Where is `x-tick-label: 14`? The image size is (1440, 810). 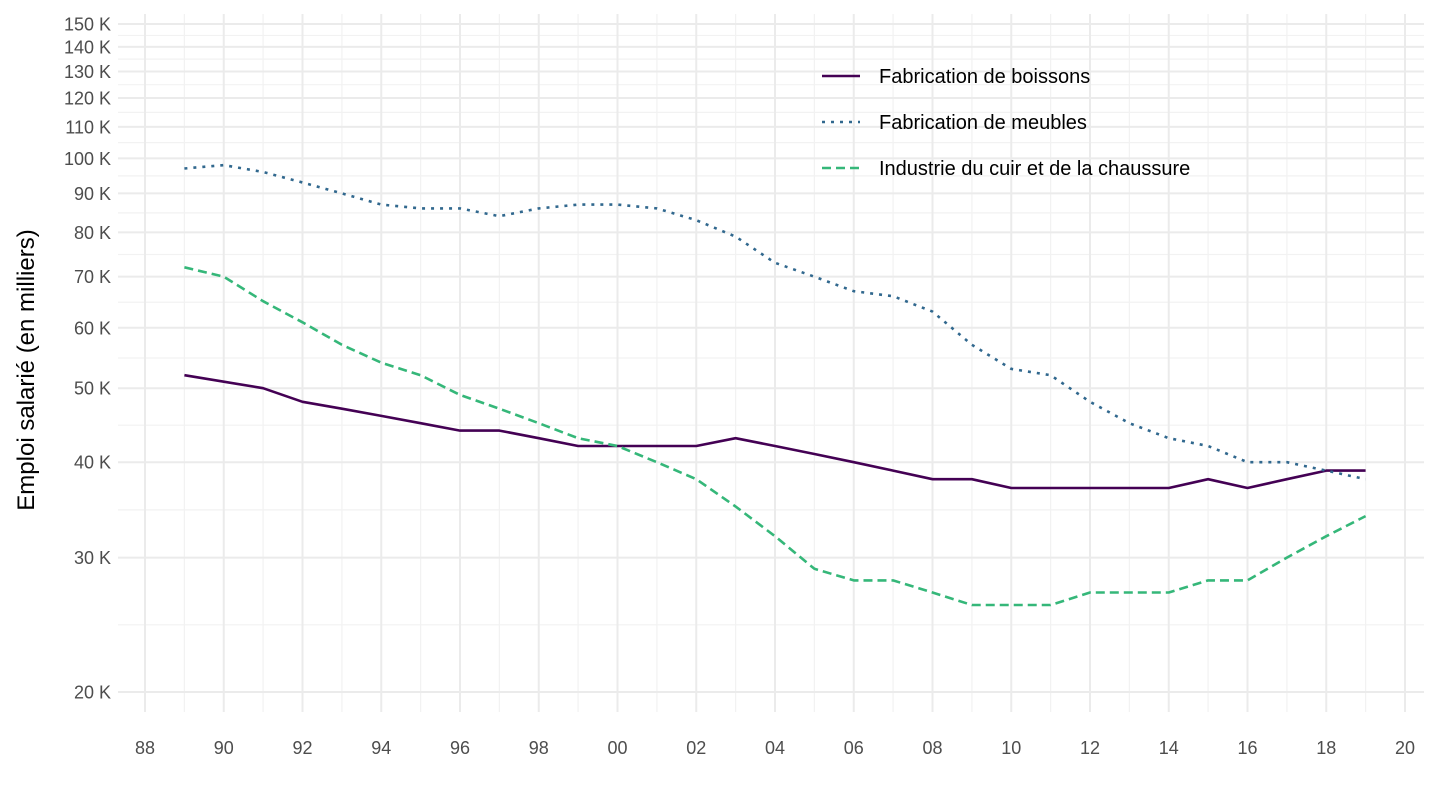 x-tick-label: 14 is located at coordinates (1169, 748).